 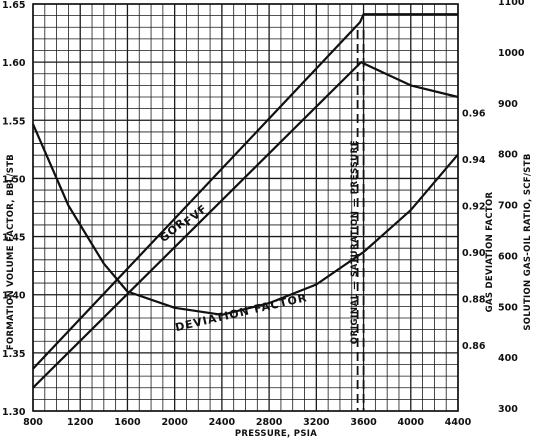 What do you see at coordinates (13, 5) in the screenshot?
I see `left-tick-label: 1.65` at bounding box center [13, 5].